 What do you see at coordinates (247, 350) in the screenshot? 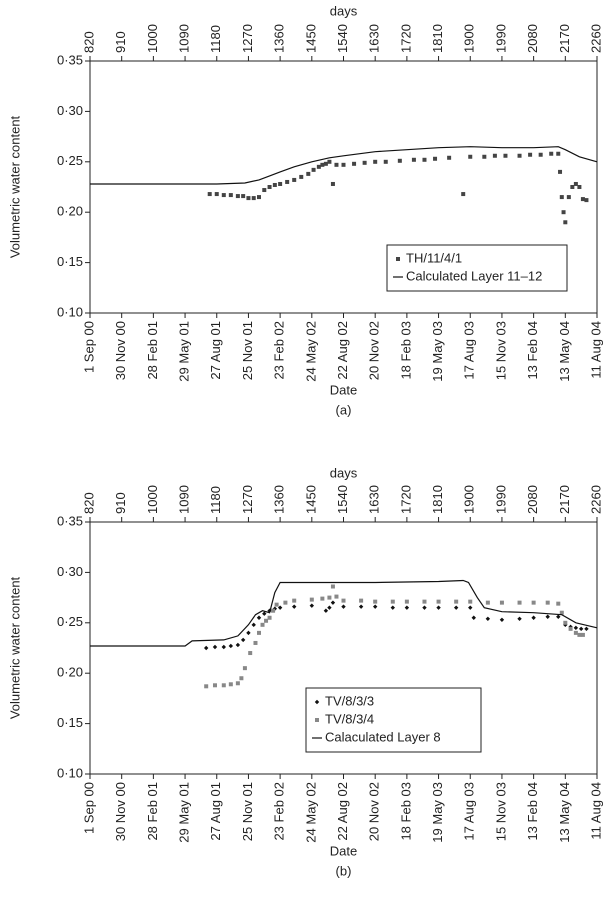
I see `x-tick-label: 25 Nov 01` at bounding box center [247, 350].